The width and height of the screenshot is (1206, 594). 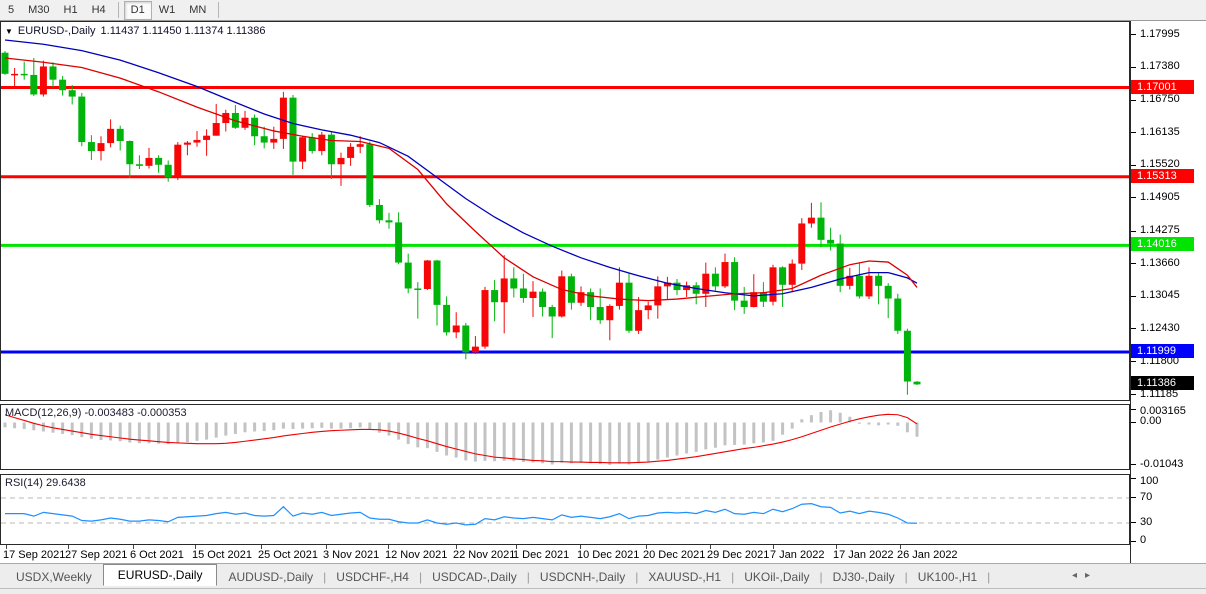 What do you see at coordinates (137, 10) in the screenshot?
I see `timeframe-button-d1: D1` at bounding box center [137, 10].